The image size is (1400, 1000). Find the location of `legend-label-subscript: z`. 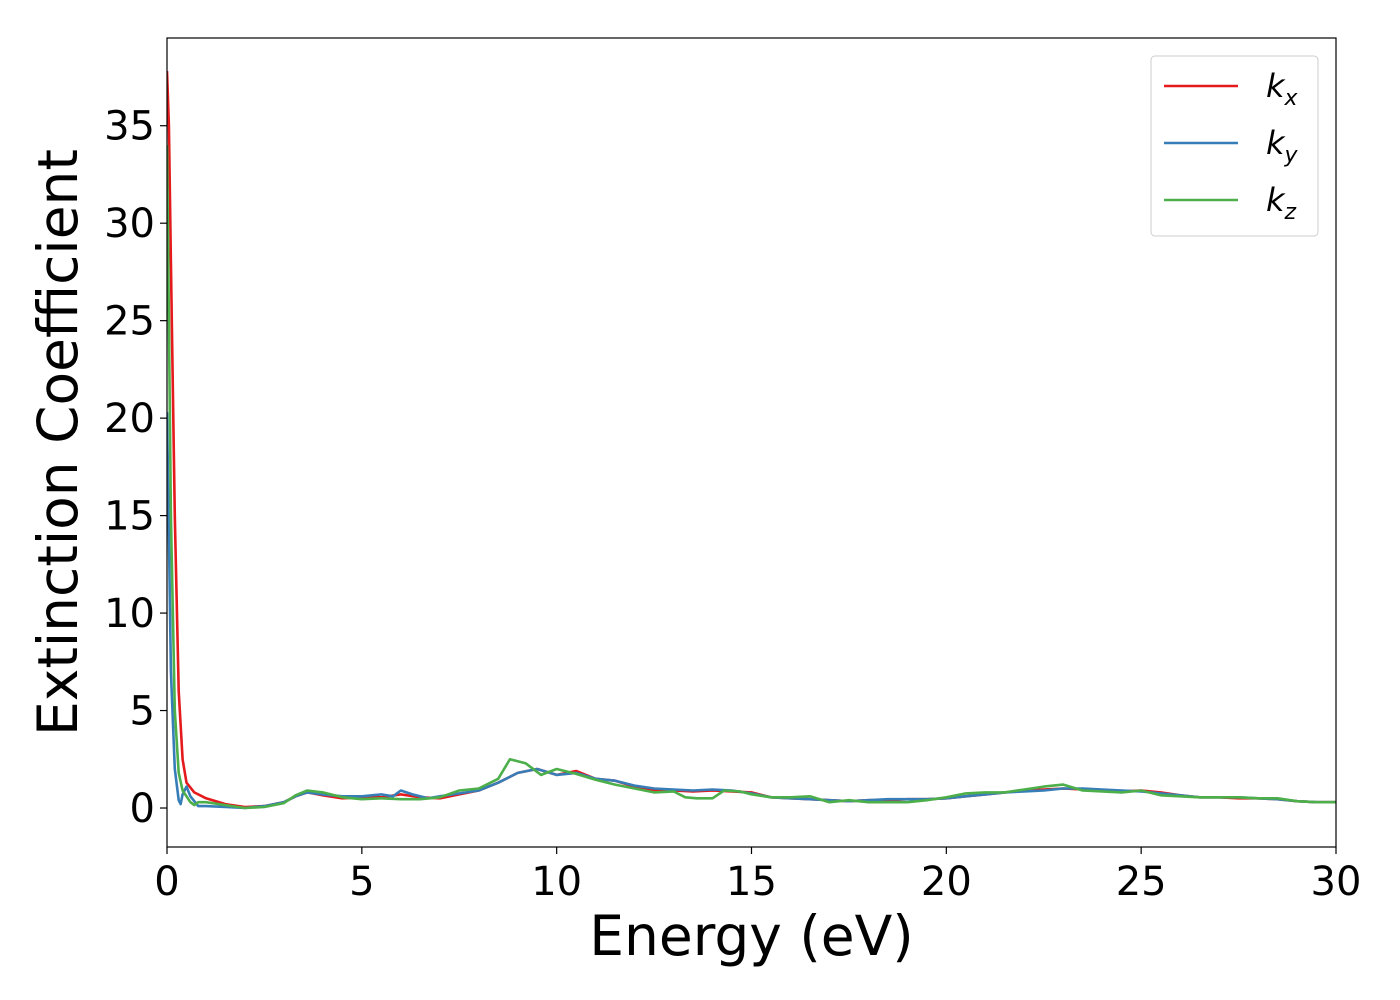

legend-label-subscript: z is located at coordinates (1290, 212).